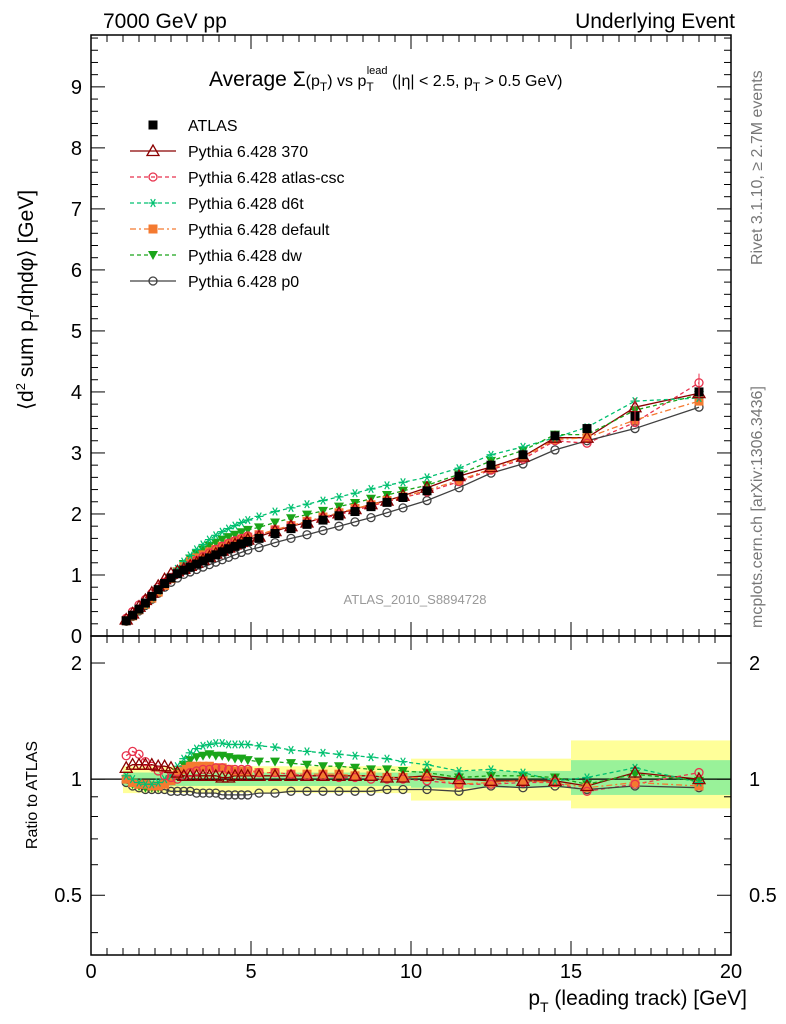 This screenshot has width=786, height=1024. Describe the element at coordinates (76, 149) in the screenshot. I see `main-ytick-label: 8` at that location.